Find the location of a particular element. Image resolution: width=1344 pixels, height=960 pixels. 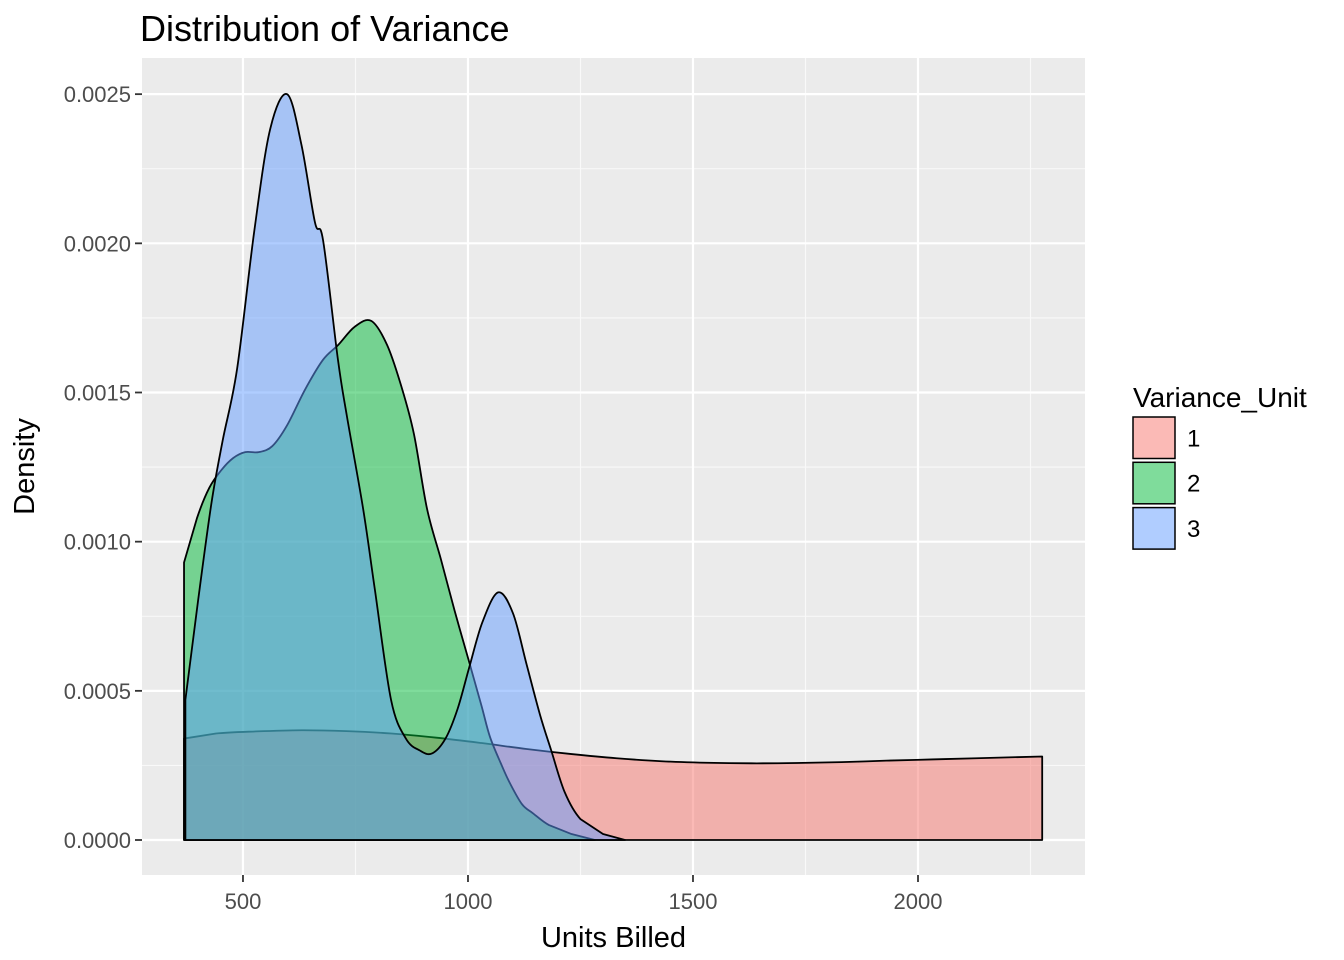

y-tick-label: 0.0005 is located at coordinates (97, 691).